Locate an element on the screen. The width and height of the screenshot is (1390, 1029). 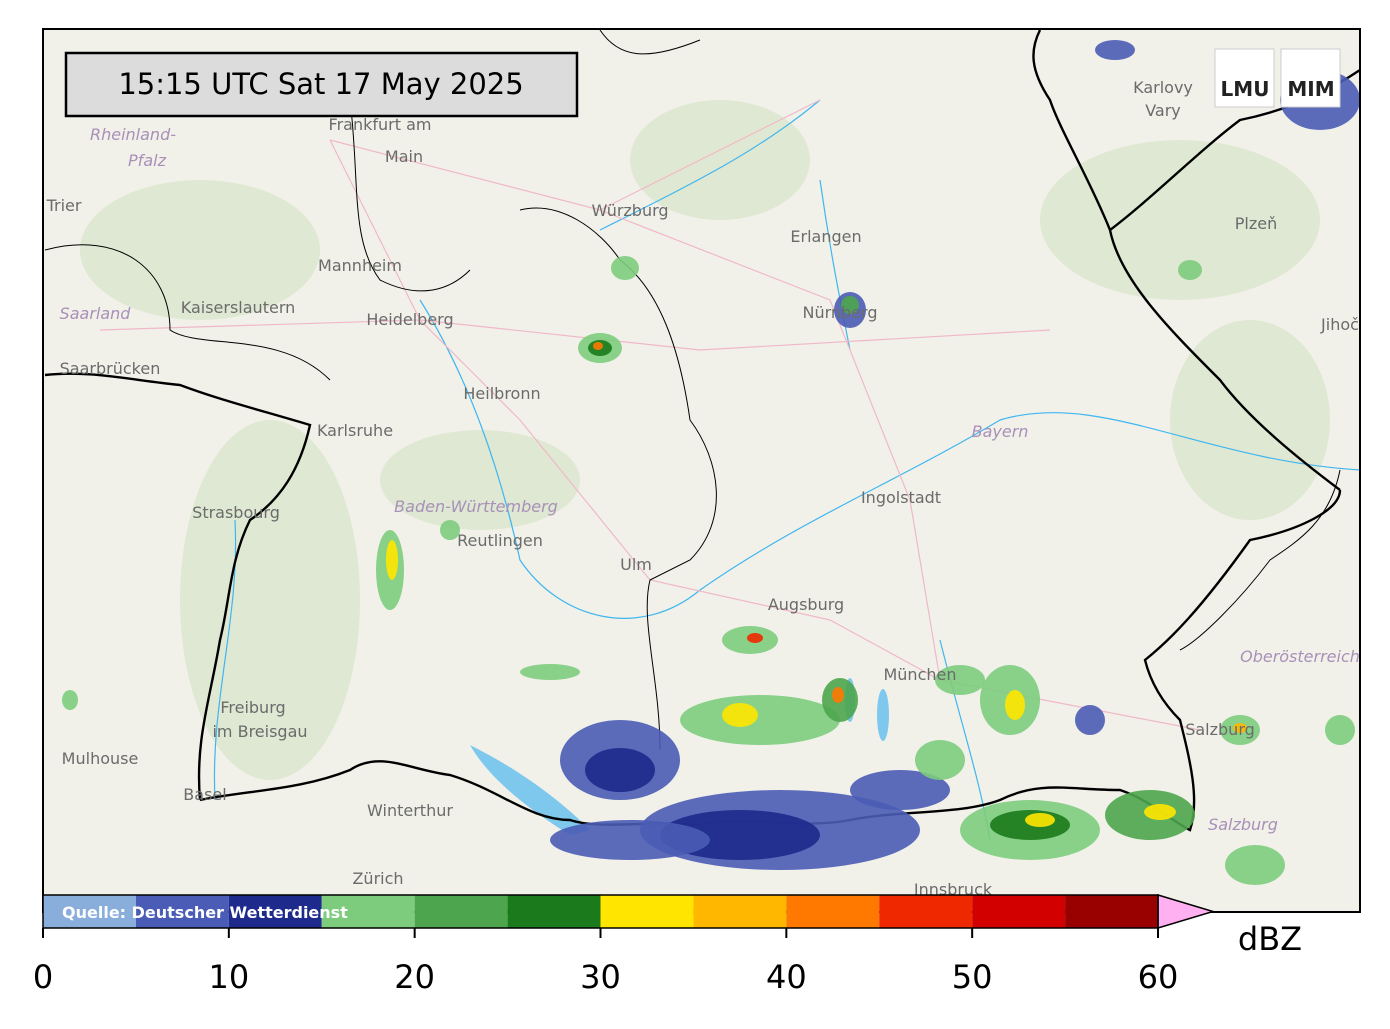
place-label: Trier is located at coordinates (64, 205).